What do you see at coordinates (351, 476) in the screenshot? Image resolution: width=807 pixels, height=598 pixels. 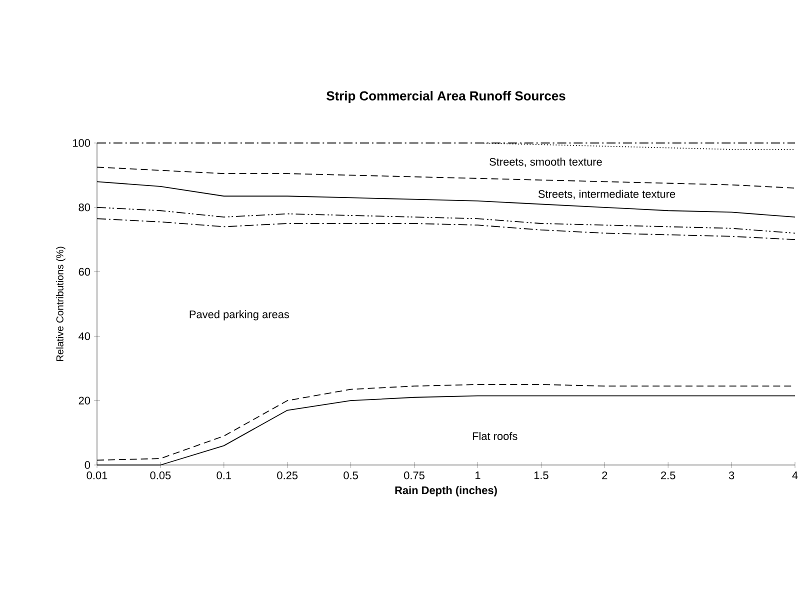 I see `x-tick-label: 0.5` at bounding box center [351, 476].